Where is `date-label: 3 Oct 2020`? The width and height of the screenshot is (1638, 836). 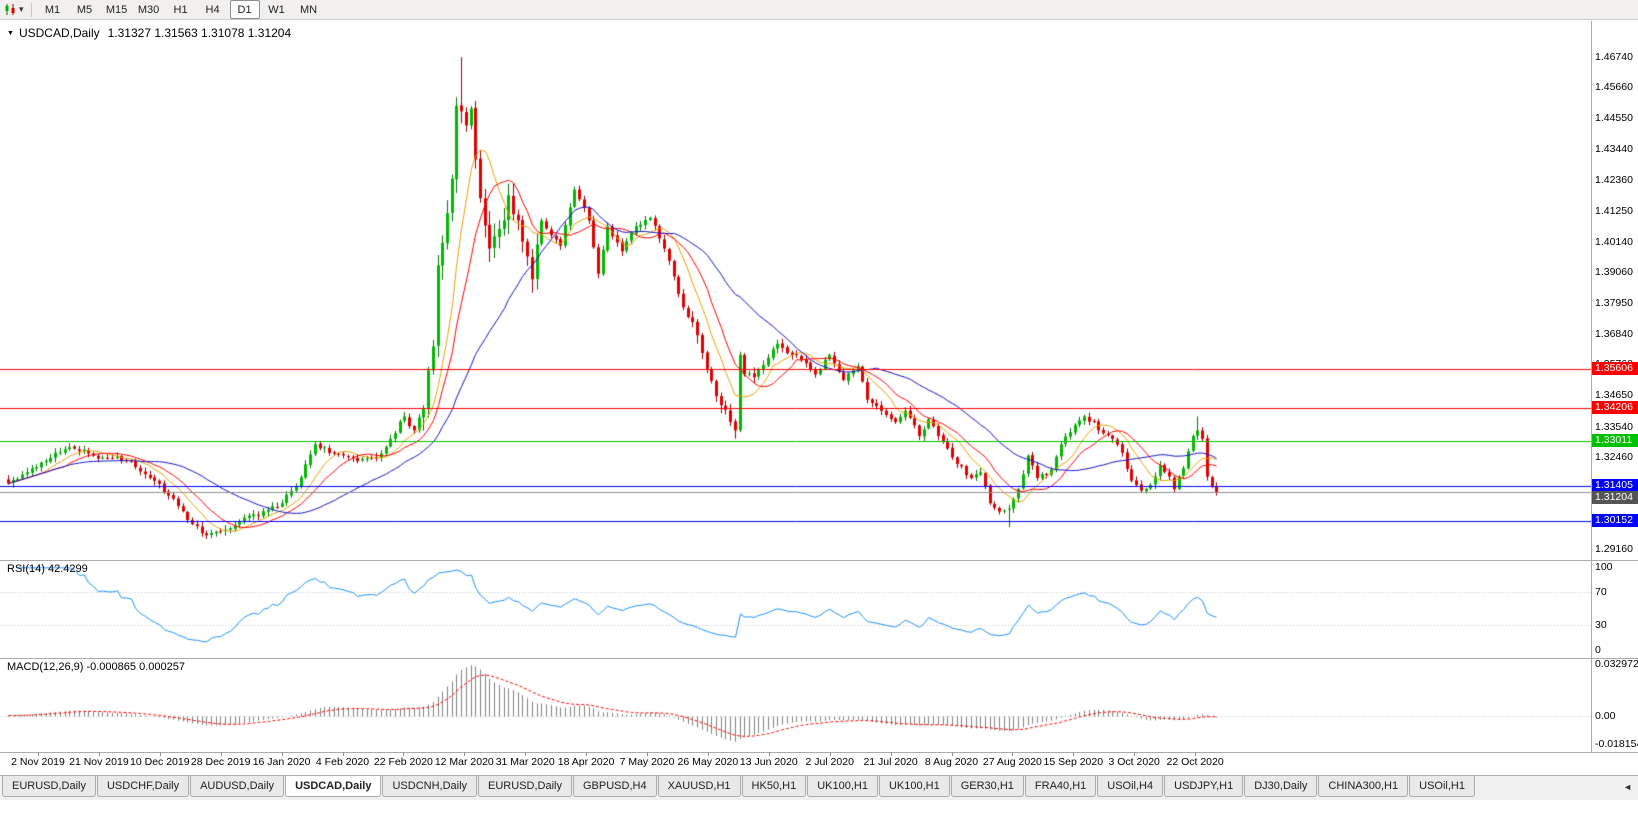
date-label: 3 Oct 2020 is located at coordinates (1134, 762).